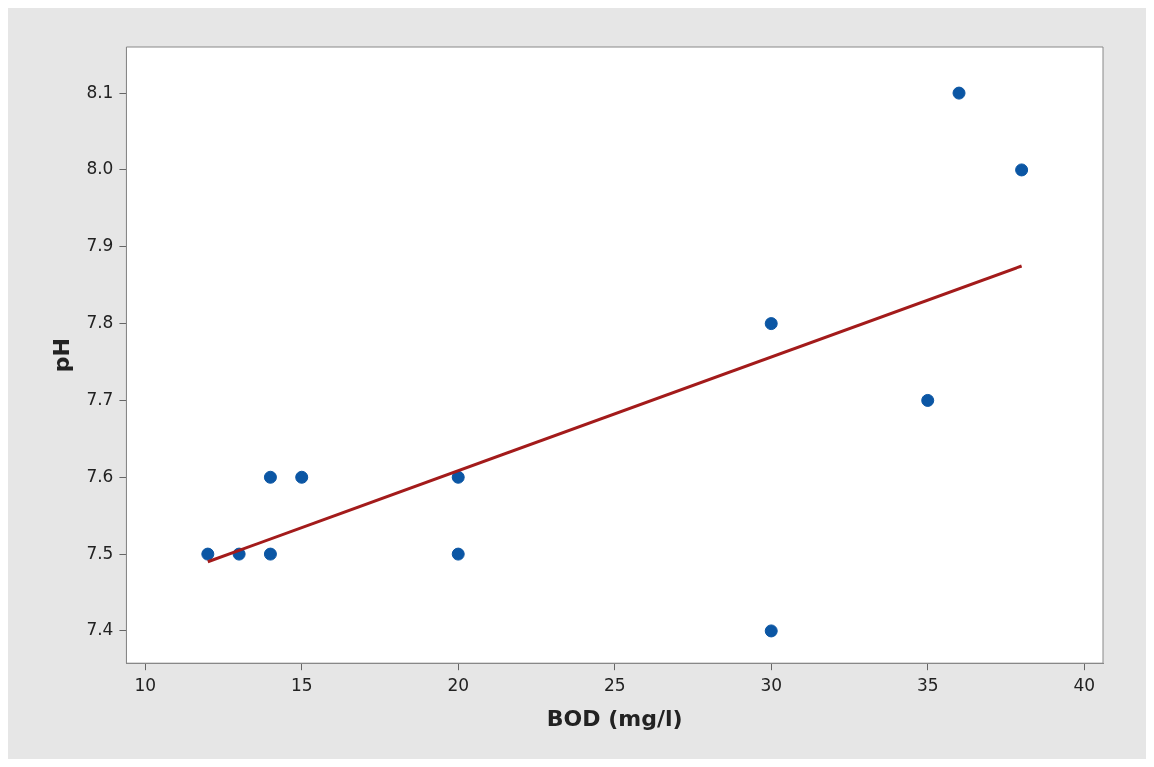 This screenshot has width=1154, height=767. What do you see at coordinates (1084, 684) in the screenshot?
I see `x-tick-label: 40` at bounding box center [1084, 684].